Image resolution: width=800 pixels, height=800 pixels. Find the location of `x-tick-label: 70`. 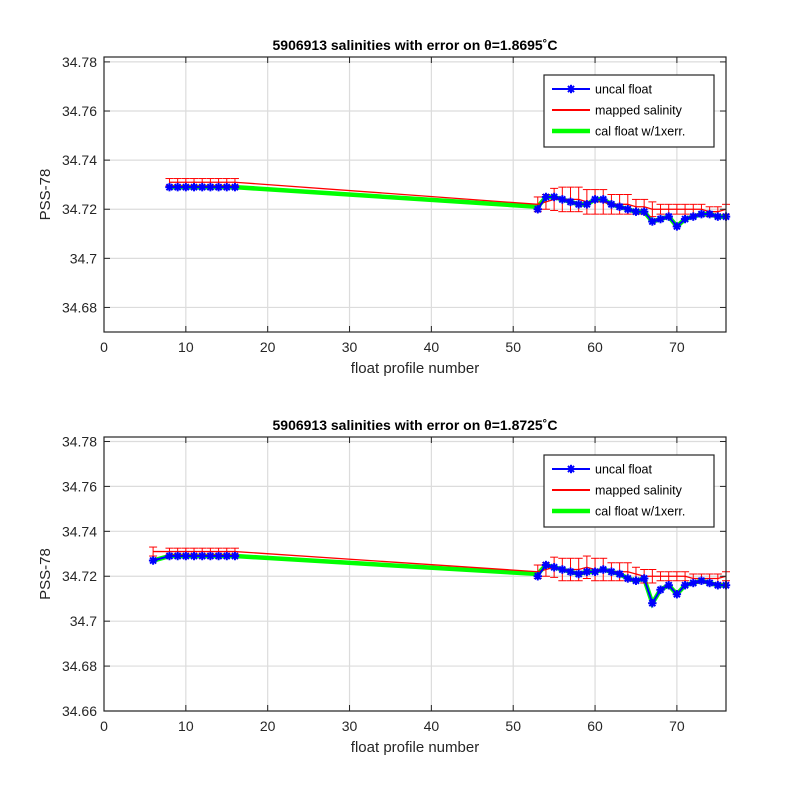

x-tick-label: 70 is located at coordinates (677, 347).